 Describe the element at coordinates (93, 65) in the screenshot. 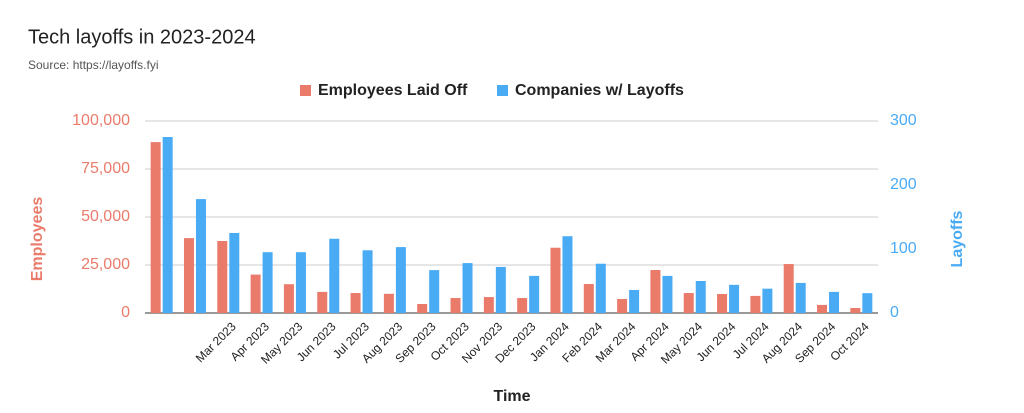

I see `chart-subtitle: Source: https://layoffs.fyi` at that location.